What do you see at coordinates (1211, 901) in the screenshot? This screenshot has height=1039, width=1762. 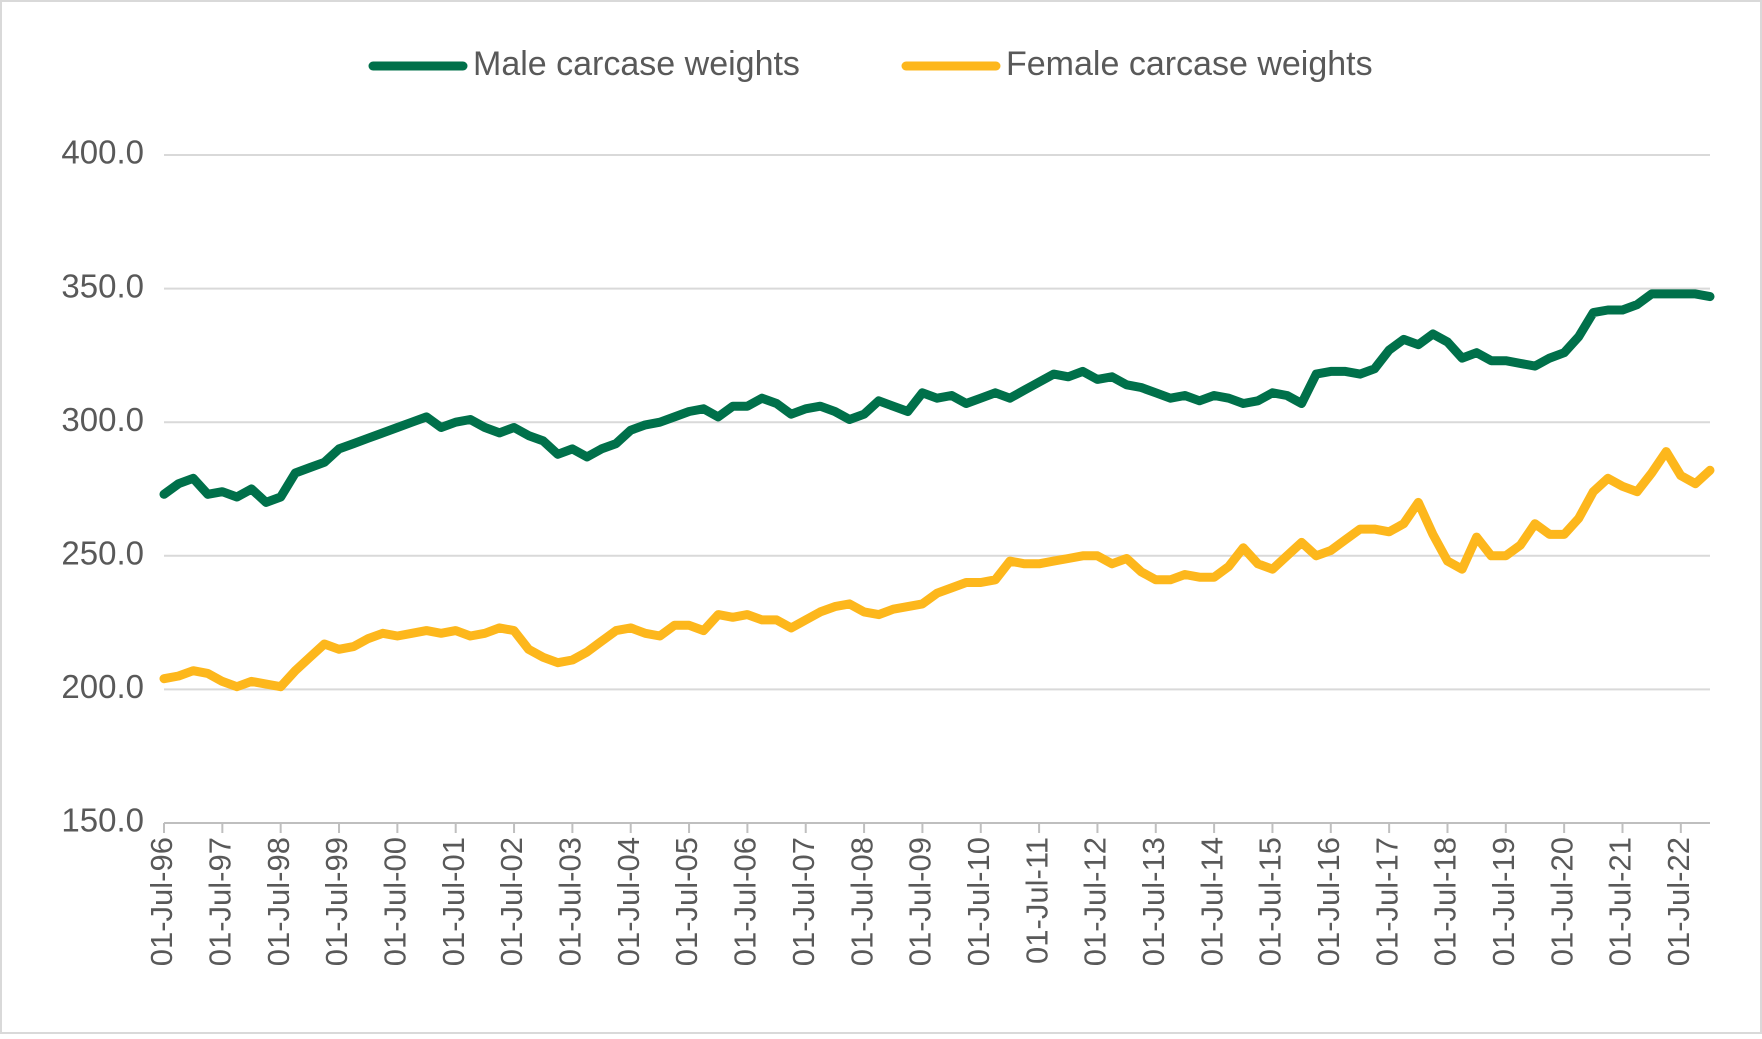 I see `x-tick-label: 01-Jul-14` at bounding box center [1211, 901].